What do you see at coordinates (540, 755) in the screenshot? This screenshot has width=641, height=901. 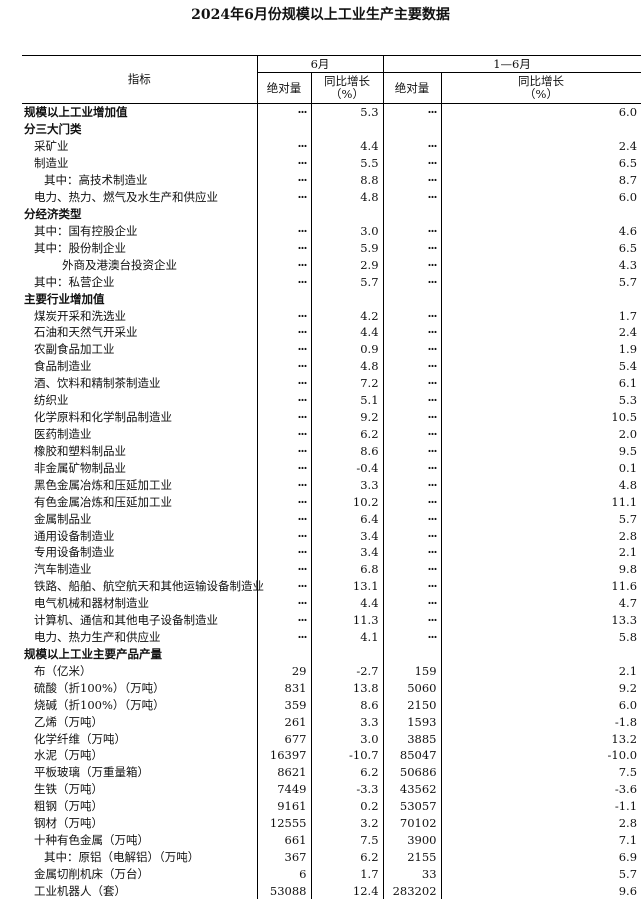 I see `cell-yoy16: -10.0` at bounding box center [540, 755].